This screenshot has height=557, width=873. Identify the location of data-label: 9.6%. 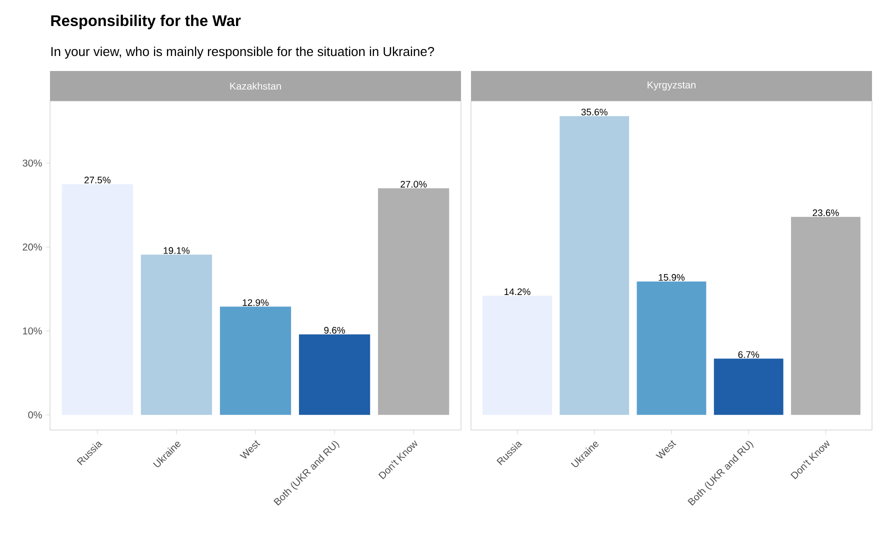
(334, 330).